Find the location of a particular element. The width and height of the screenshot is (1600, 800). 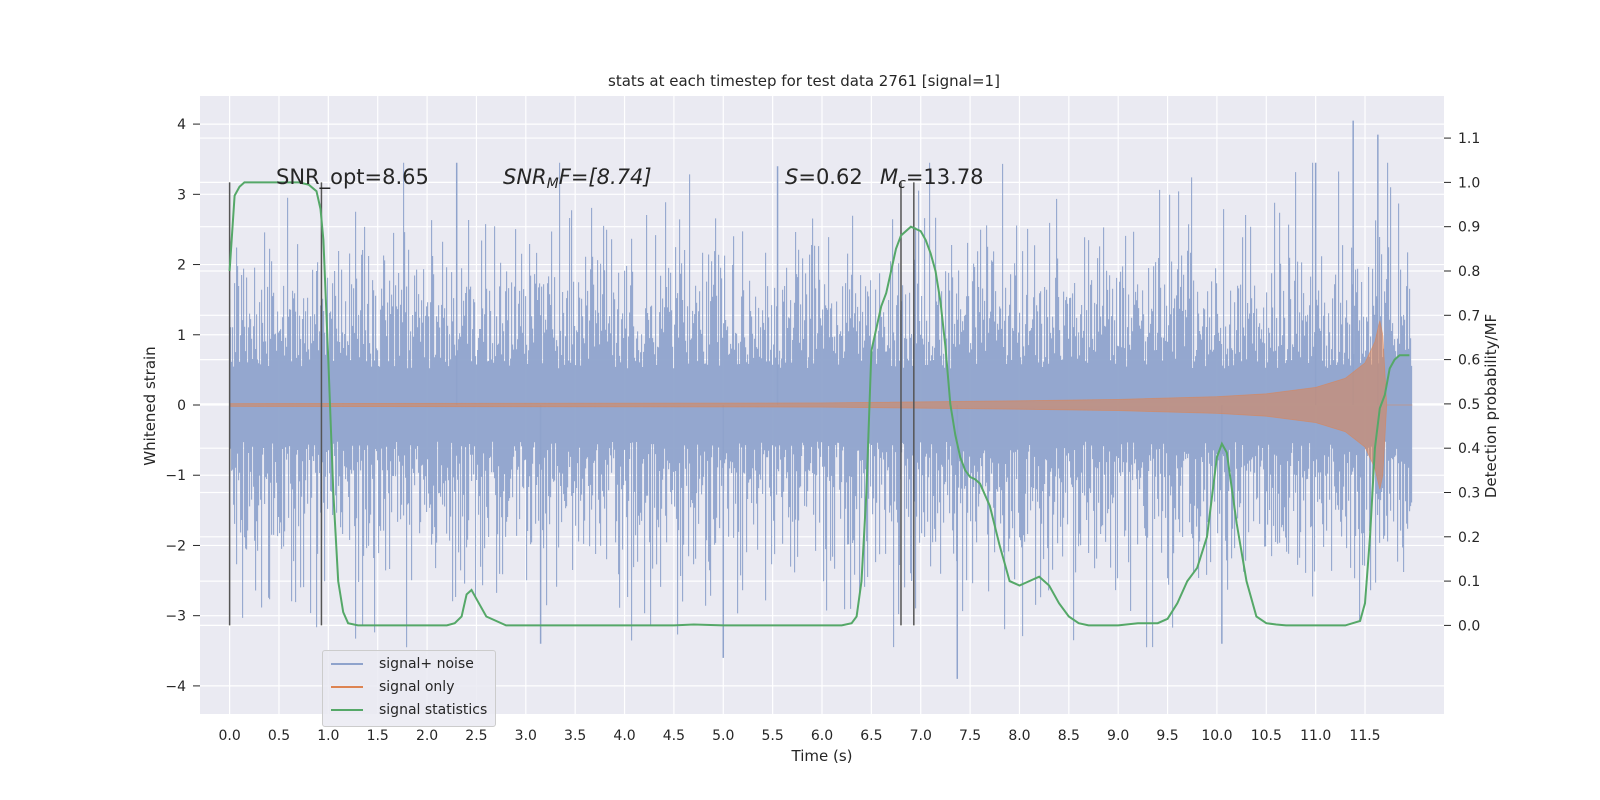

x-tick-label: 9.5 is located at coordinates (1167, 736).